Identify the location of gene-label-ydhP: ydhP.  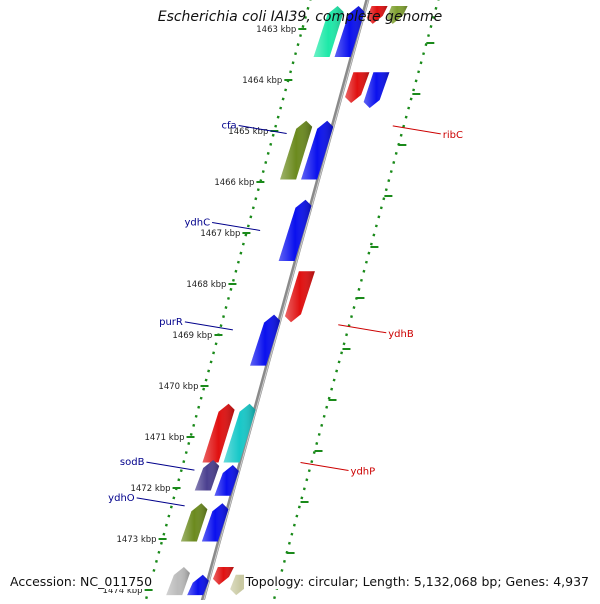
(363, 472).